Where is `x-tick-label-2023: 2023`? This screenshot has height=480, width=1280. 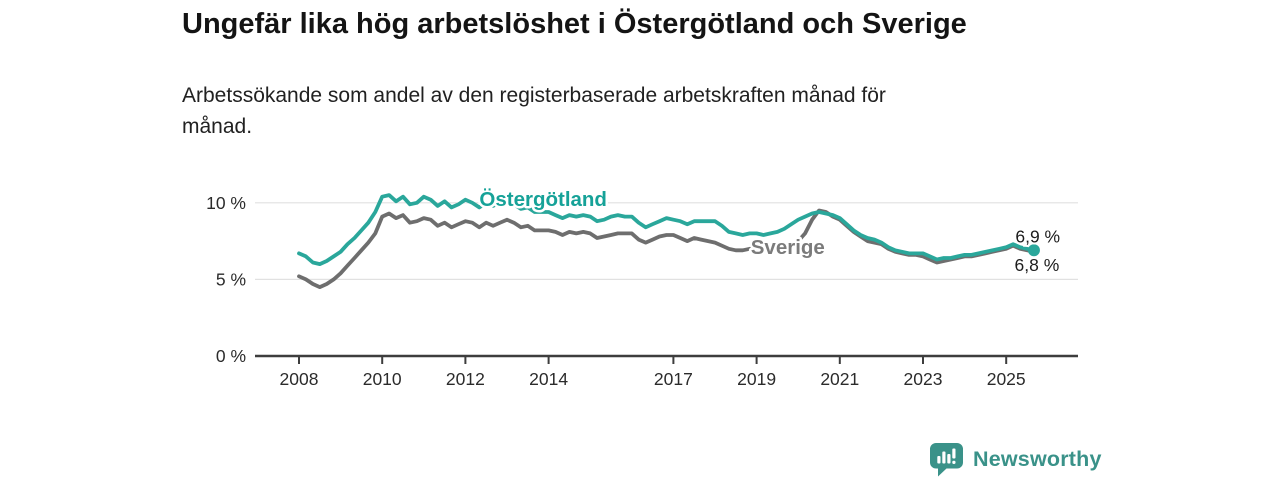 x-tick-label-2023: 2023 is located at coordinates (923, 379).